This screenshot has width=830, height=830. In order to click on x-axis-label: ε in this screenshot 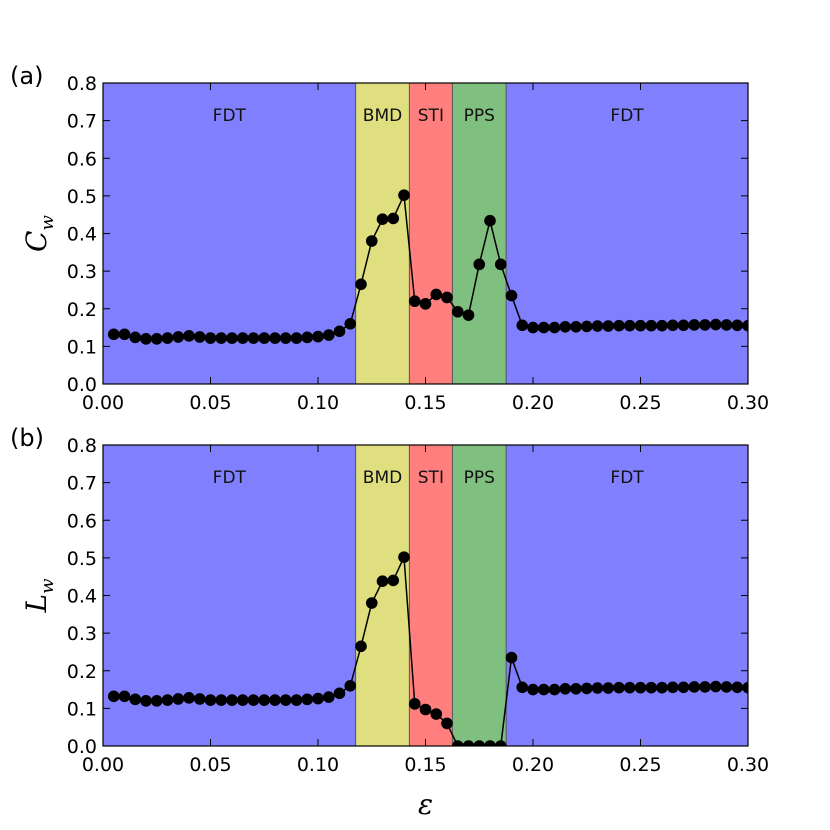, I will do `click(425, 804)`.